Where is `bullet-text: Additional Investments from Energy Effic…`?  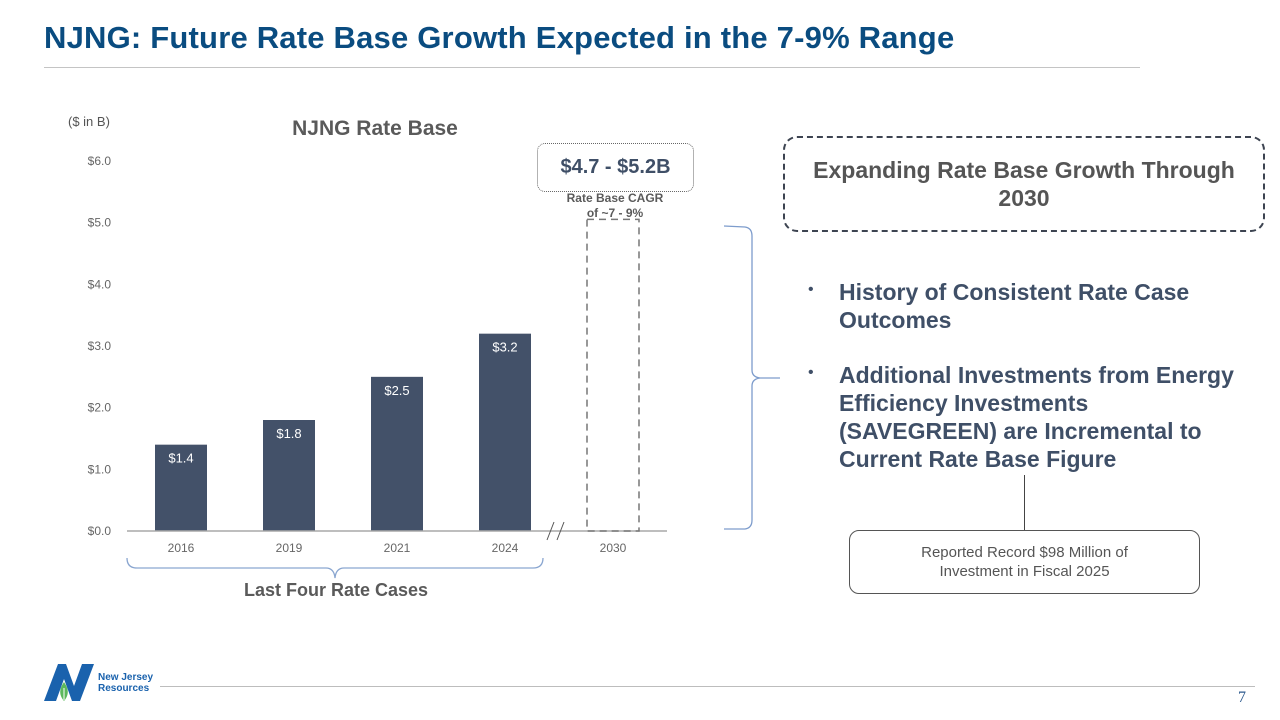
bullet-text: Additional Investments from Energy Effic… is located at coordinates (1036, 417).